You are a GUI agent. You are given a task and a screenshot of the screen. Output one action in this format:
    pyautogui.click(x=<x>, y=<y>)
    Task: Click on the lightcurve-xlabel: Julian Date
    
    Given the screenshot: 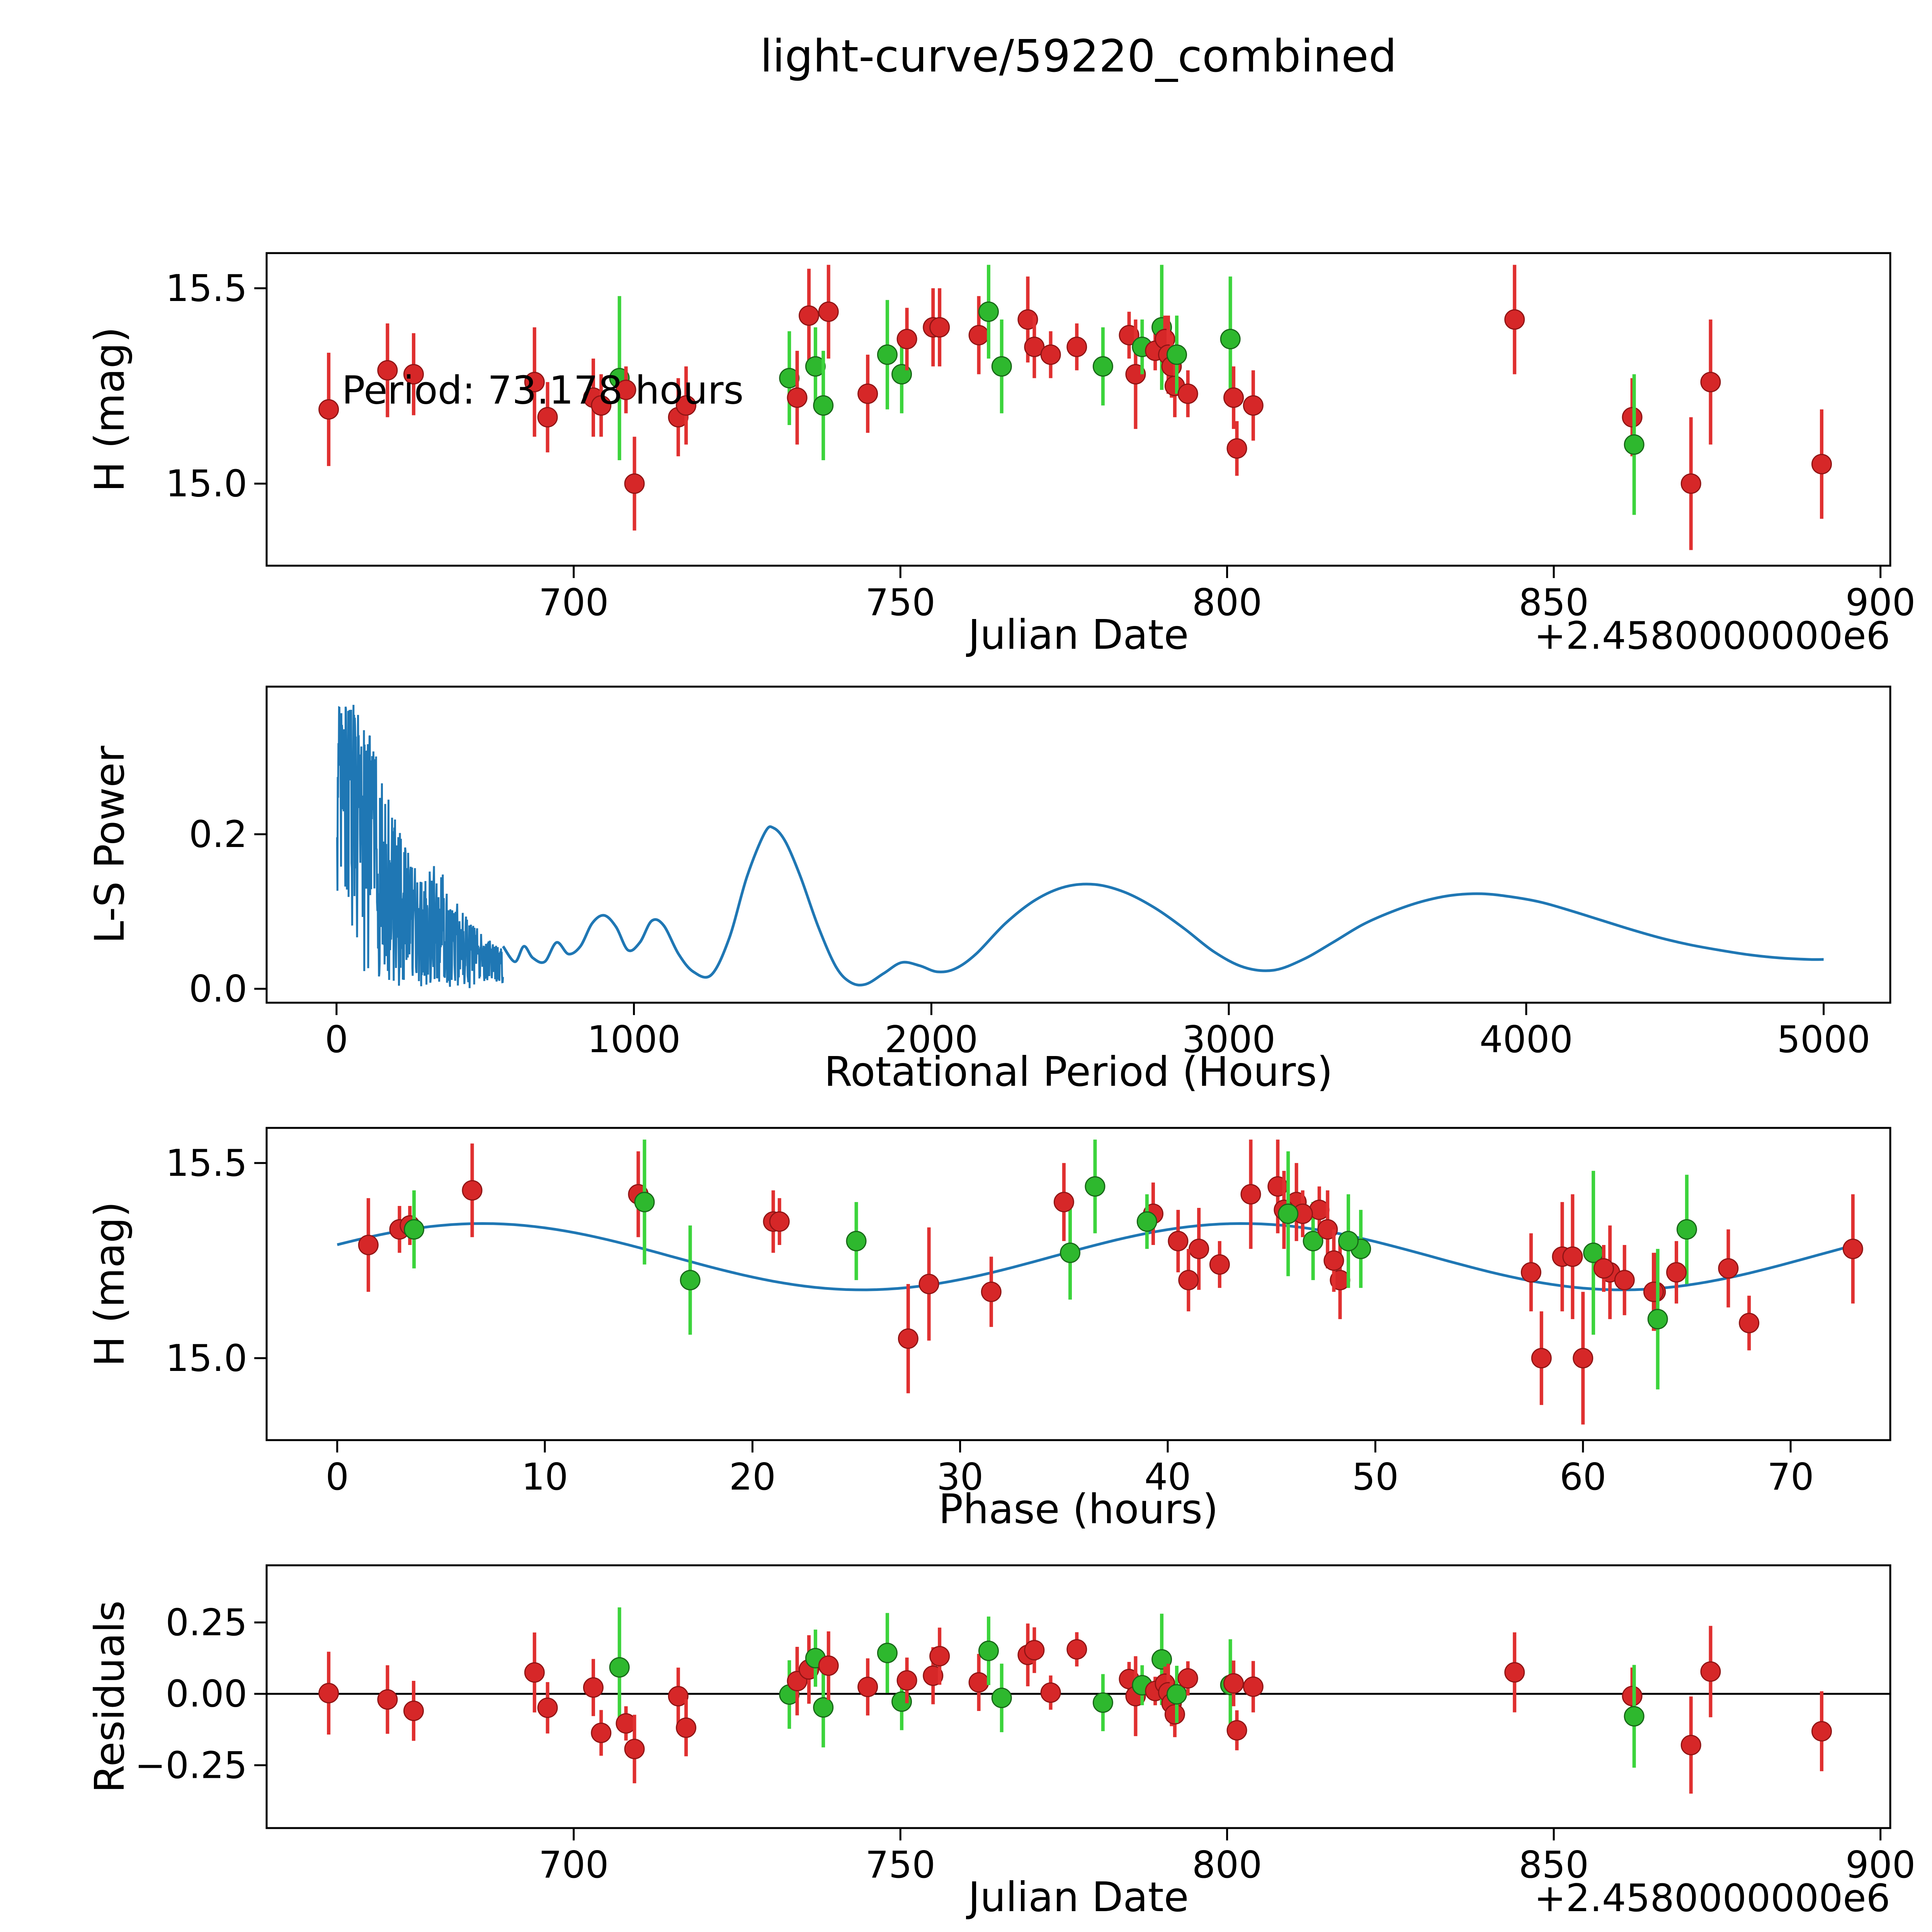 What is the action you would take?
    pyautogui.click(x=1077, y=635)
    